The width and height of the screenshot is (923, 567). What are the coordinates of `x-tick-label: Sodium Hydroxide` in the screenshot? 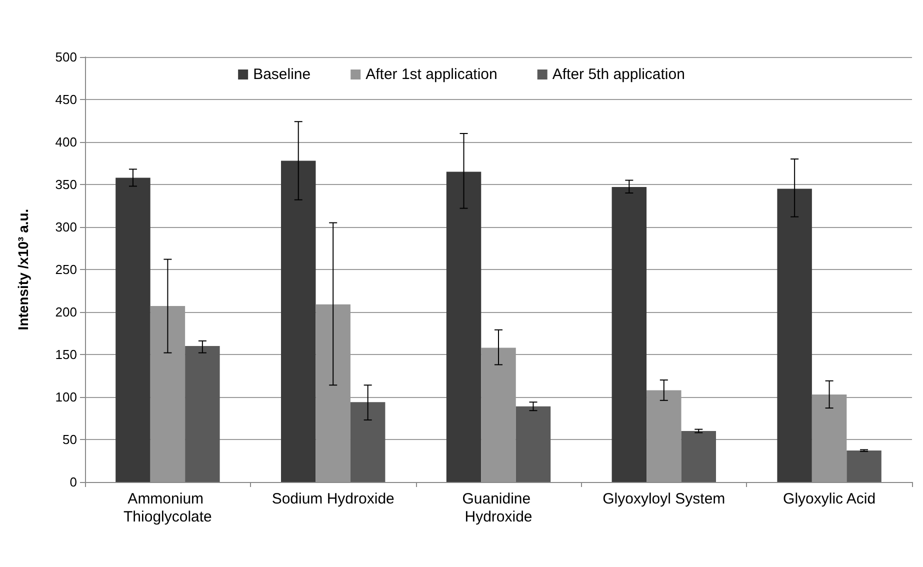 It's located at (333, 499).